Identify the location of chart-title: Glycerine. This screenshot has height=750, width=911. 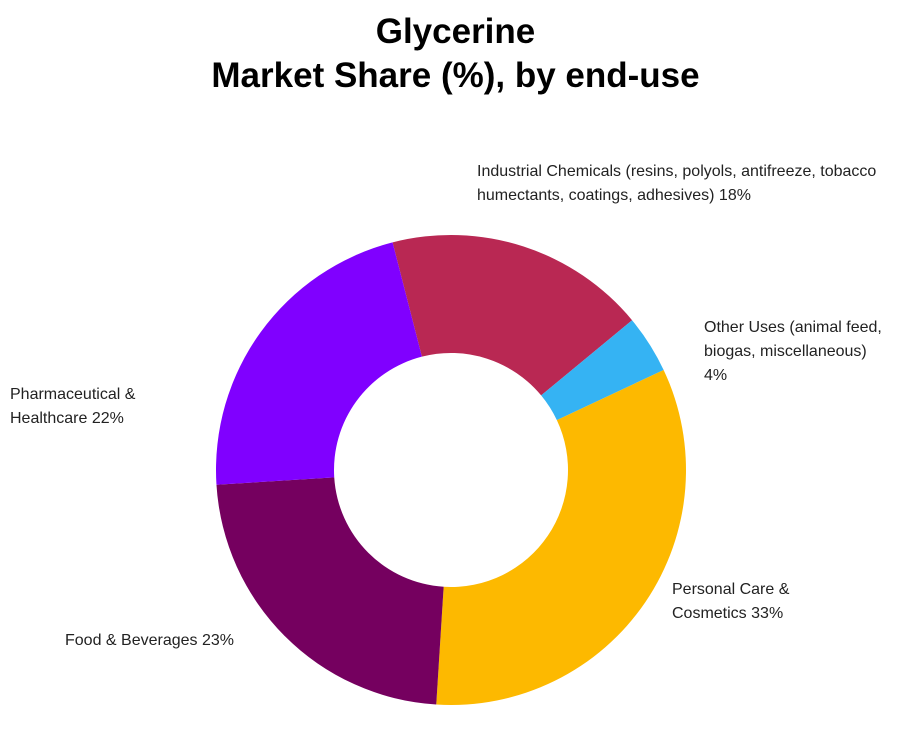
(455, 31).